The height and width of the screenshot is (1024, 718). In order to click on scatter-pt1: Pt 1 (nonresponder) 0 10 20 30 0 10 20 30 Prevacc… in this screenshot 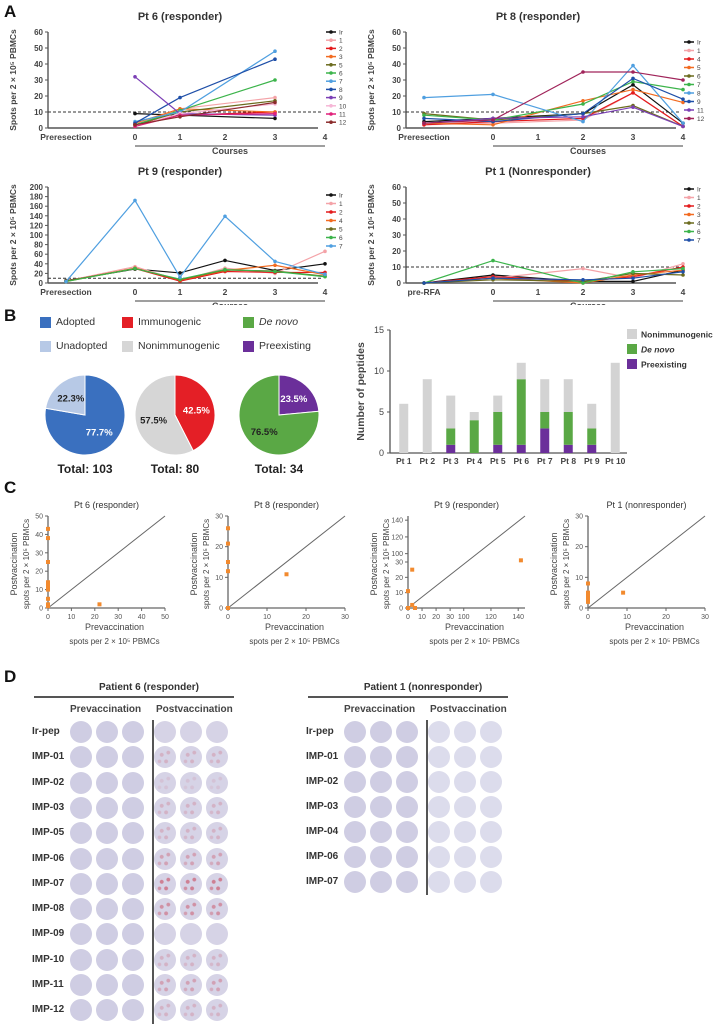, I will do `click(629, 573)`.